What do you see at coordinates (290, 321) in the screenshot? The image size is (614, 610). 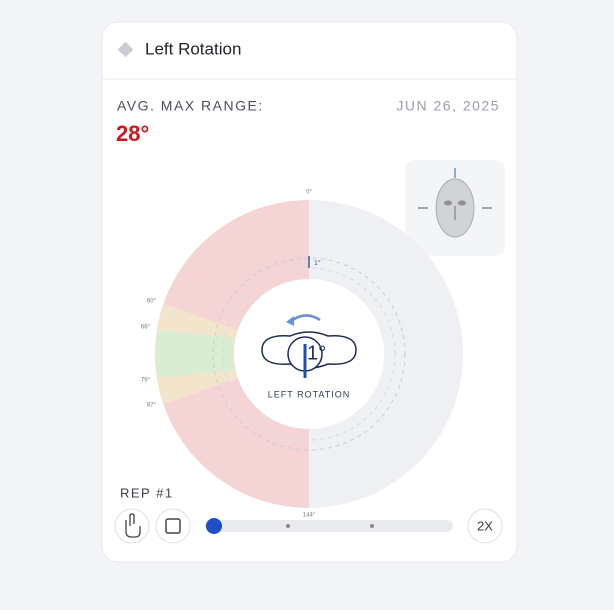 I see `arrow-head` at bounding box center [290, 321].